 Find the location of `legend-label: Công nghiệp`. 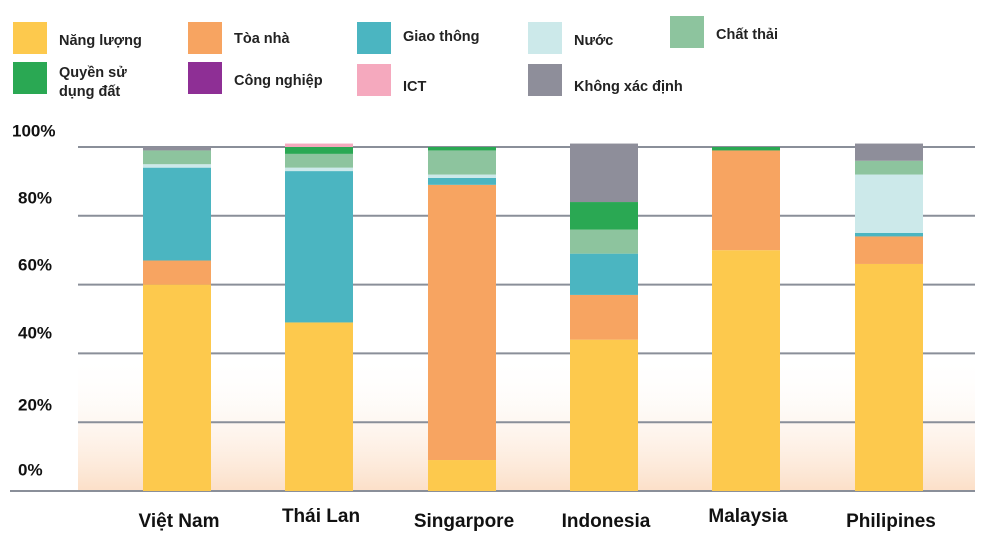

legend-label: Công nghiệp is located at coordinates (278, 81).